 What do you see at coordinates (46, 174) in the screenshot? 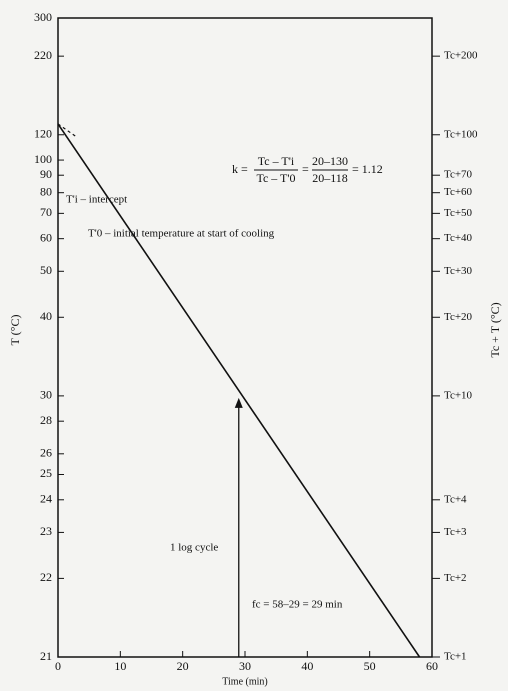
I see `y-tick-label: 90` at bounding box center [46, 174].